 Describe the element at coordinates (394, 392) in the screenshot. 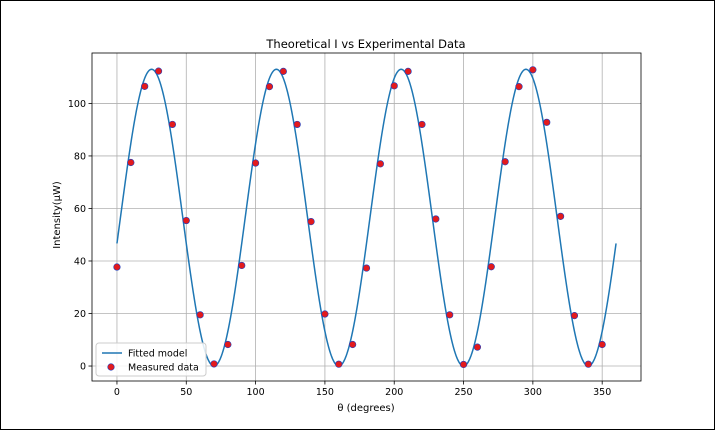

I see `x-tick-label: 200` at that location.